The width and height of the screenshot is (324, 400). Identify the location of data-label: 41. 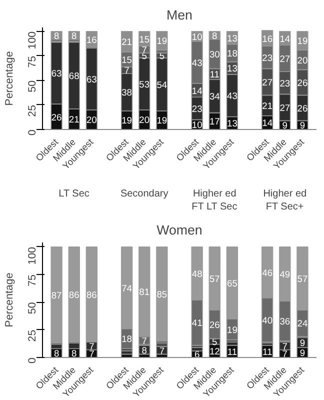
(197, 323).